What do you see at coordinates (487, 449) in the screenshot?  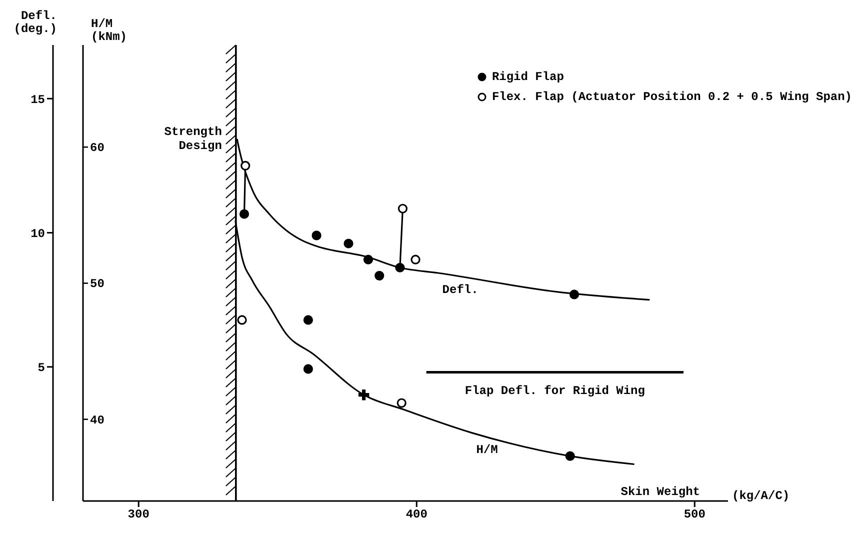 I see `series-label: H/M` at bounding box center [487, 449].